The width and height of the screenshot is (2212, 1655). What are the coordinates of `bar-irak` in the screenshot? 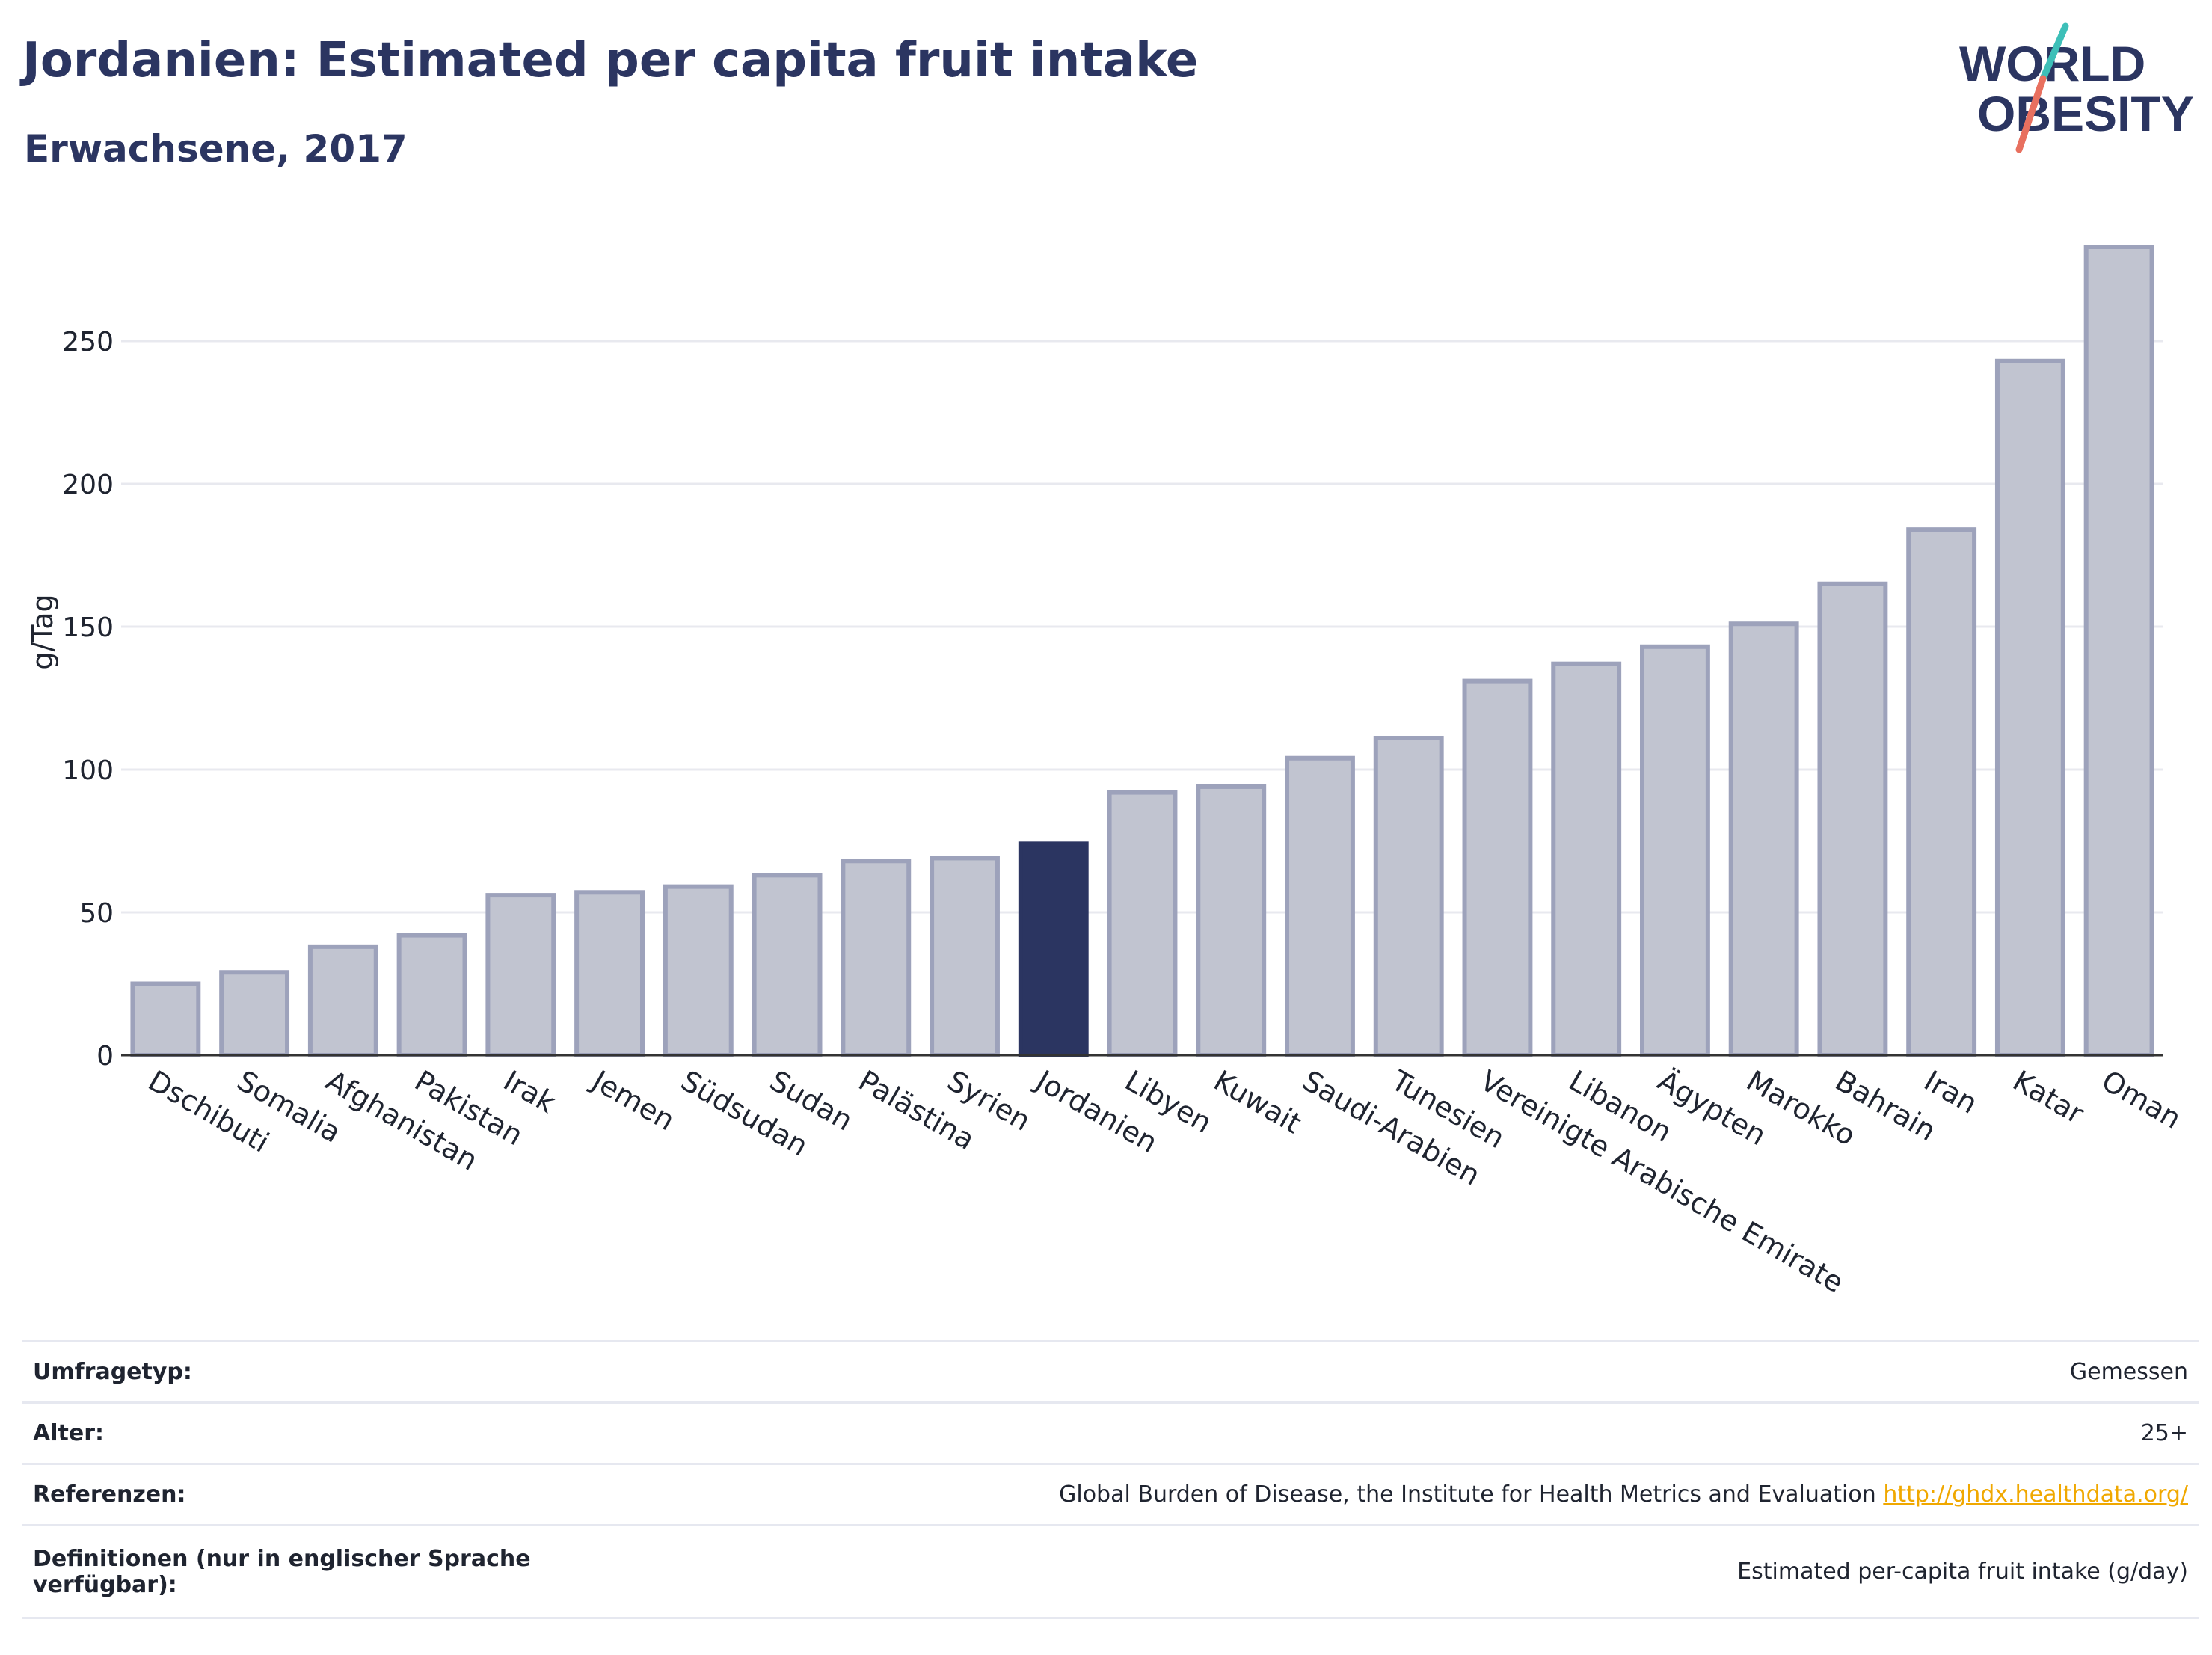 It's located at (520, 975).